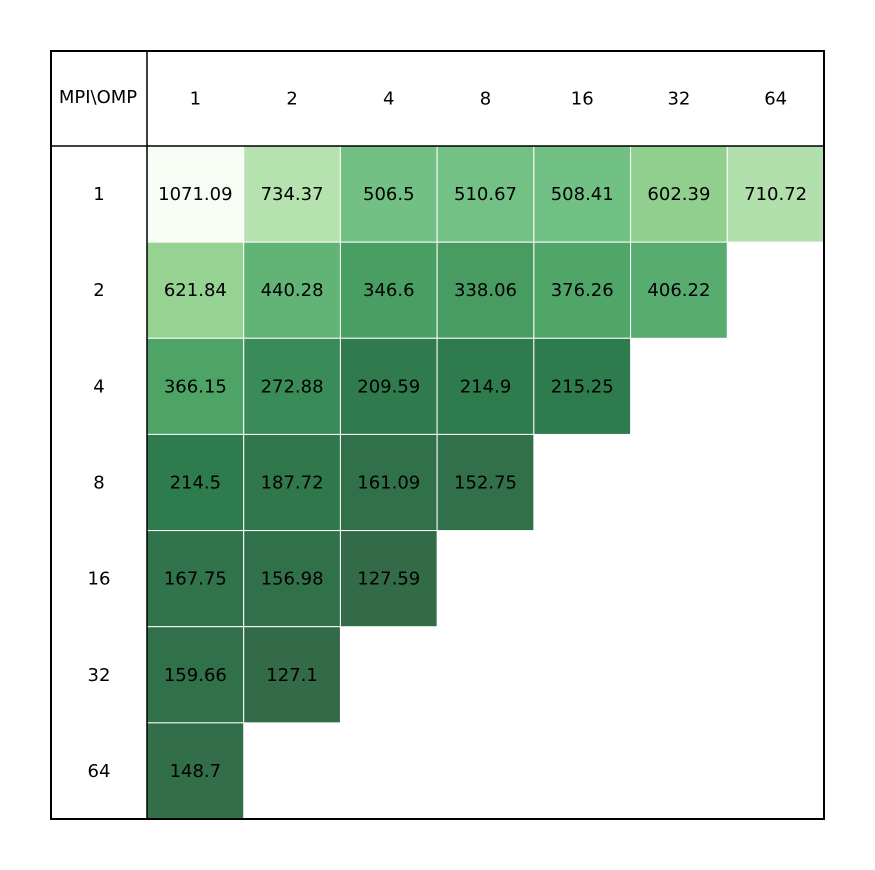 This screenshot has height=870, width=875. What do you see at coordinates (99, 579) in the screenshot?
I see `row-header: 16` at bounding box center [99, 579].